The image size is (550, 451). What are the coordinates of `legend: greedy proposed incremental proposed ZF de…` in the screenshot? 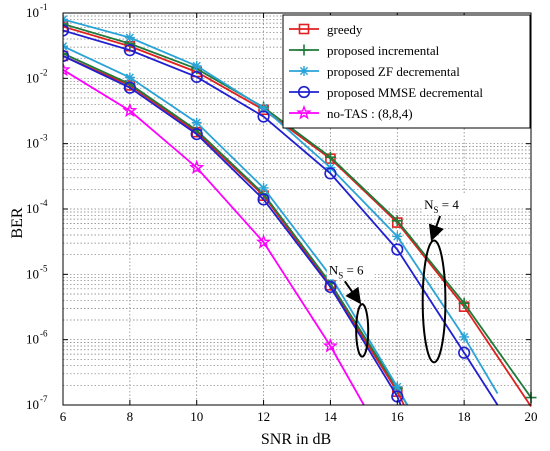 It's located at (406, 71).